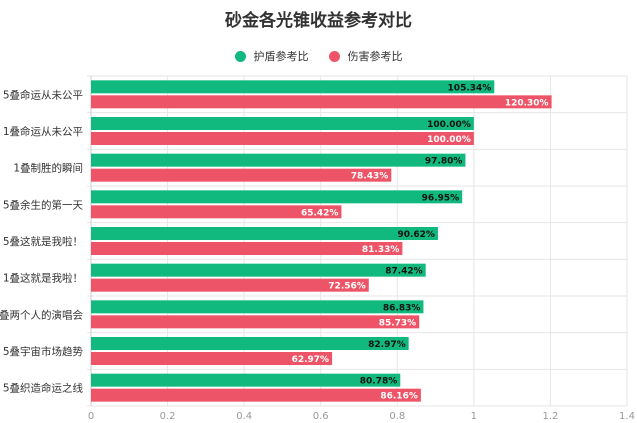 The width and height of the screenshot is (637, 423). I want to click on data-label-damage: 86.16%, so click(399, 397).